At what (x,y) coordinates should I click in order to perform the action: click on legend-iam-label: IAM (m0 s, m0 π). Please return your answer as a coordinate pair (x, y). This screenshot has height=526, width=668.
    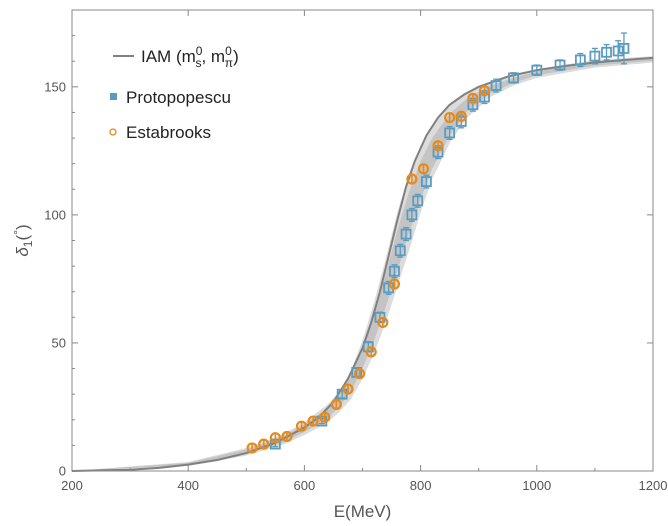
    Looking at the image, I should click on (190, 57).